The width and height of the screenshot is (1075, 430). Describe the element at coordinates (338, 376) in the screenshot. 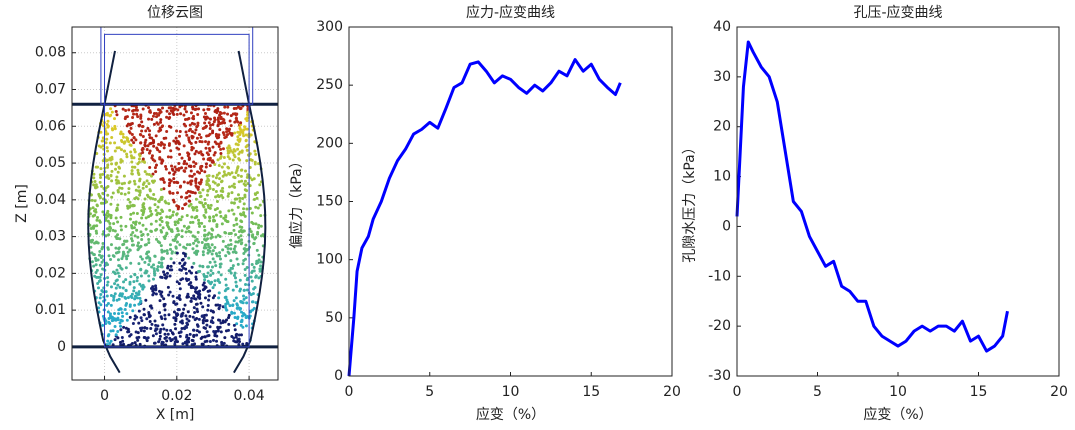

I see `y-tick-label: 0` at that location.